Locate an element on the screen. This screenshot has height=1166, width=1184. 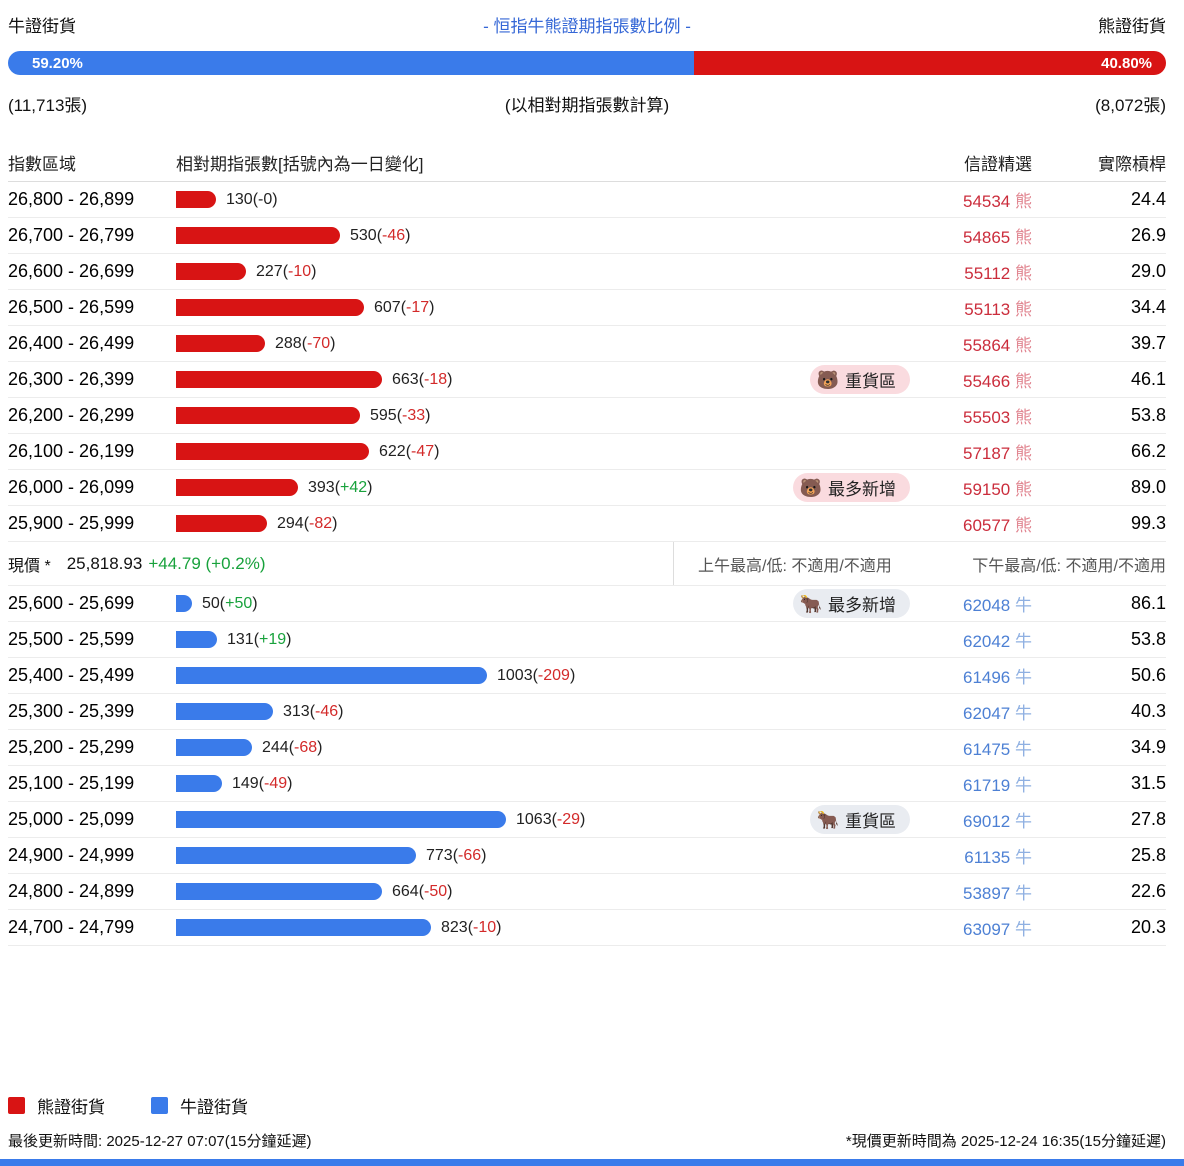
cert-code-number: 55466 is located at coordinates (986, 381).